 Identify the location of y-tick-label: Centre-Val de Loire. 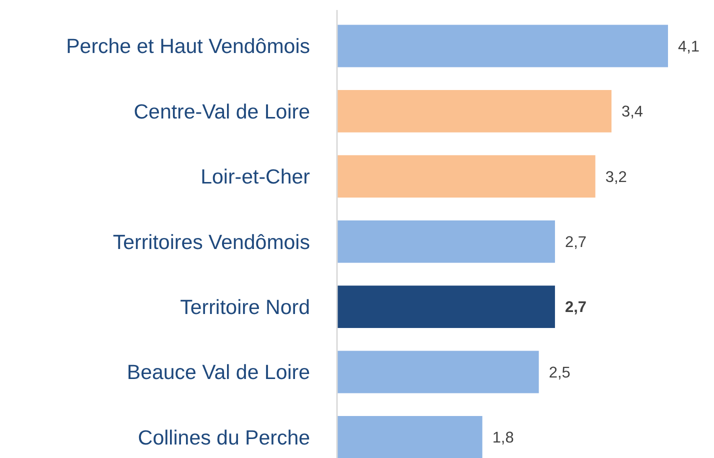
(222, 112).